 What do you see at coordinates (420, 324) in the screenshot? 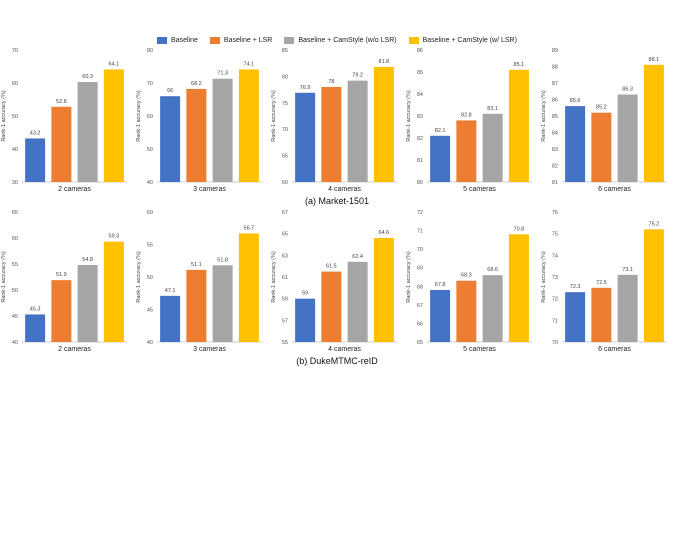
I see `y-tick-label: 66` at bounding box center [420, 324].